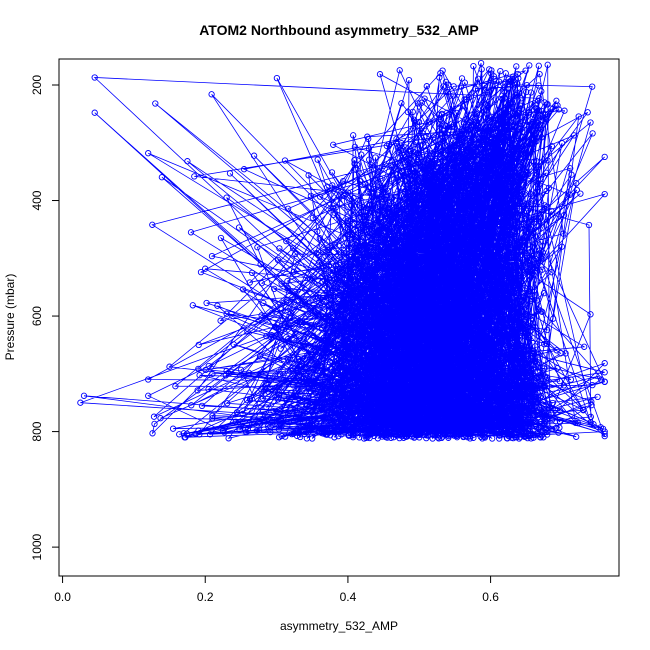  I want to click on x-axis-label: asymmetry_532_AMP, so click(339, 626).